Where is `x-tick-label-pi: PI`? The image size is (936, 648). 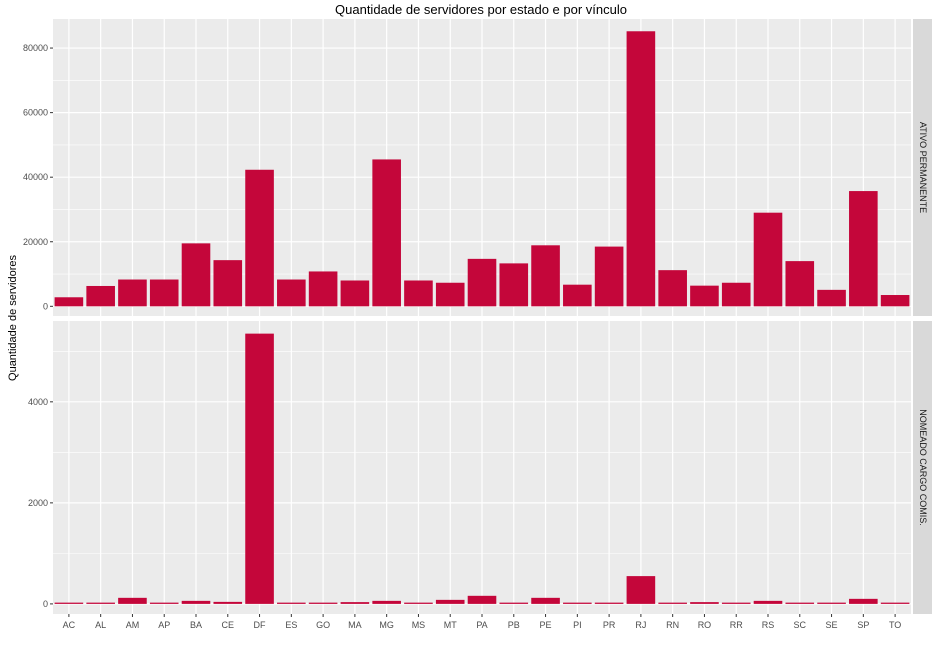 x-tick-label-pi: PI is located at coordinates (577, 625).